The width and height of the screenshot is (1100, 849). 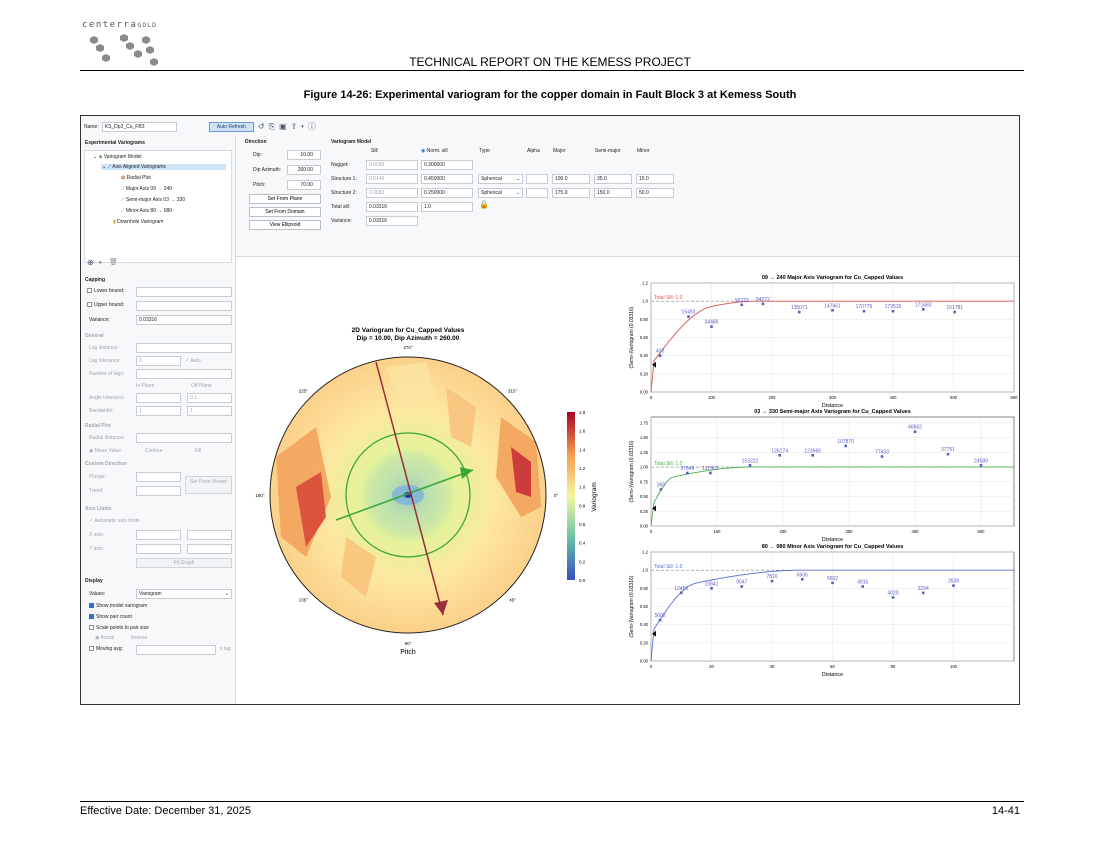 I want to click on structure-2-type: Spherical ⌄, so click(x=500, y=193).